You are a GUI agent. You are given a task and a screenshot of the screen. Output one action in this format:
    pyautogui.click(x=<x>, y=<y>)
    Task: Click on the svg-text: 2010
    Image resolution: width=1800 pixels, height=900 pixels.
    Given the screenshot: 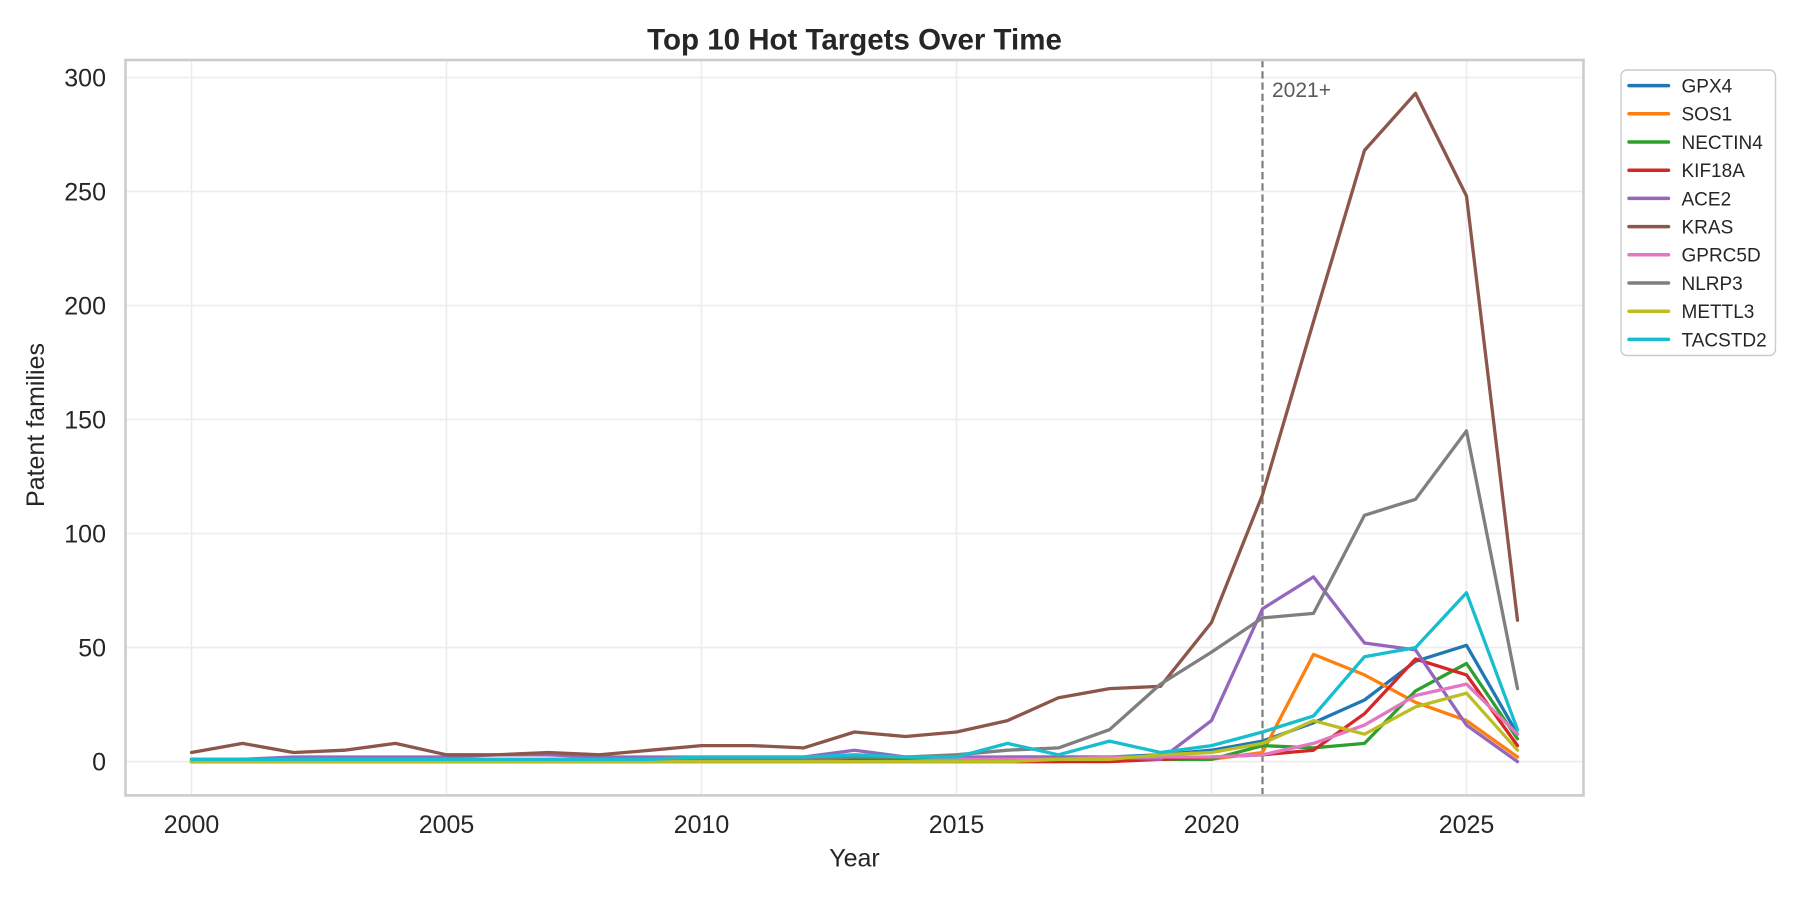 What is the action you would take?
    pyautogui.click(x=702, y=825)
    